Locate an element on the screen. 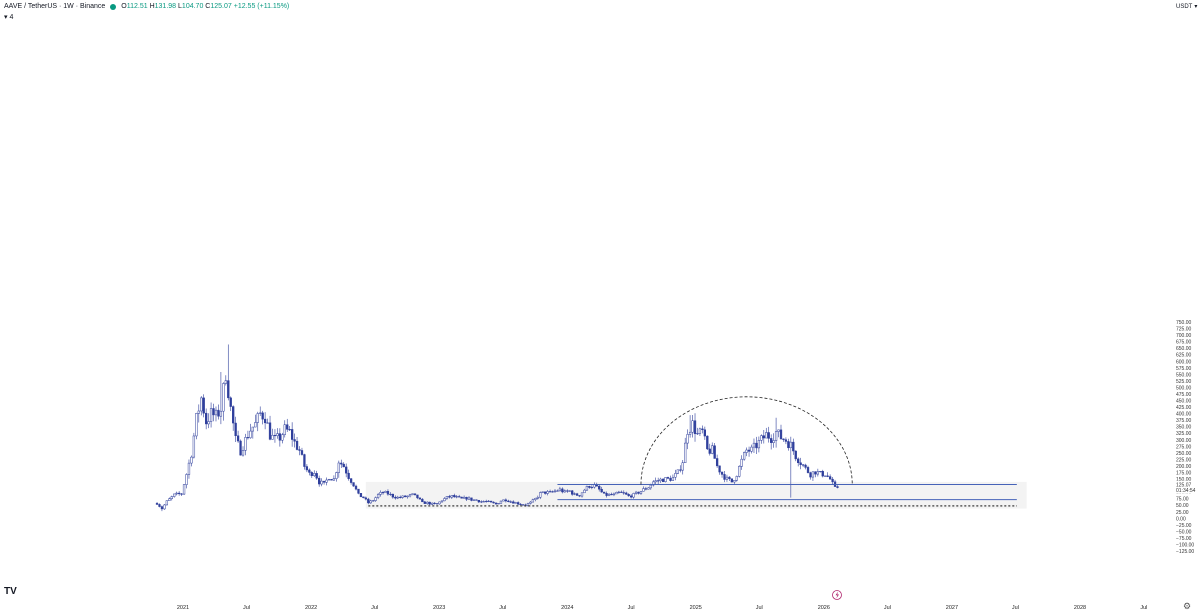 This screenshot has height=614, width=1199. y-tick-label: 25.00 is located at coordinates (1182, 513).